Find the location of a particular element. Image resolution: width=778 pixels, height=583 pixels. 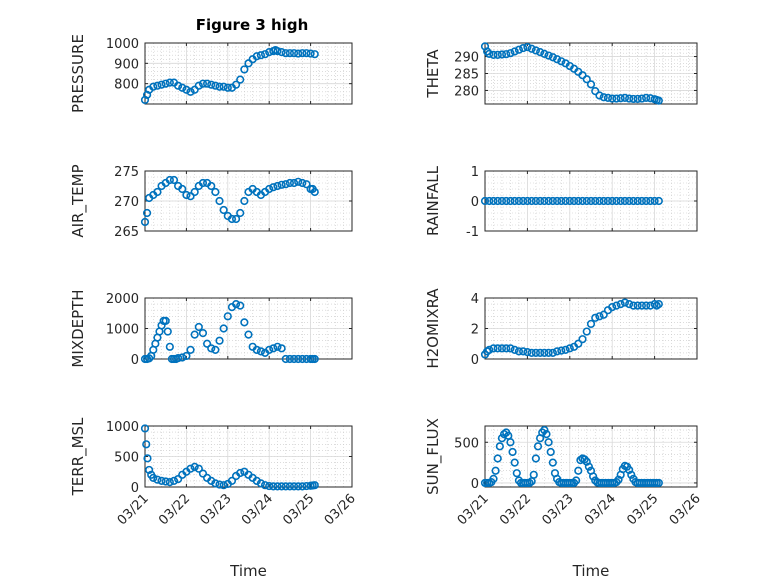

y-tick-label: 2 is located at coordinates (475, 330).